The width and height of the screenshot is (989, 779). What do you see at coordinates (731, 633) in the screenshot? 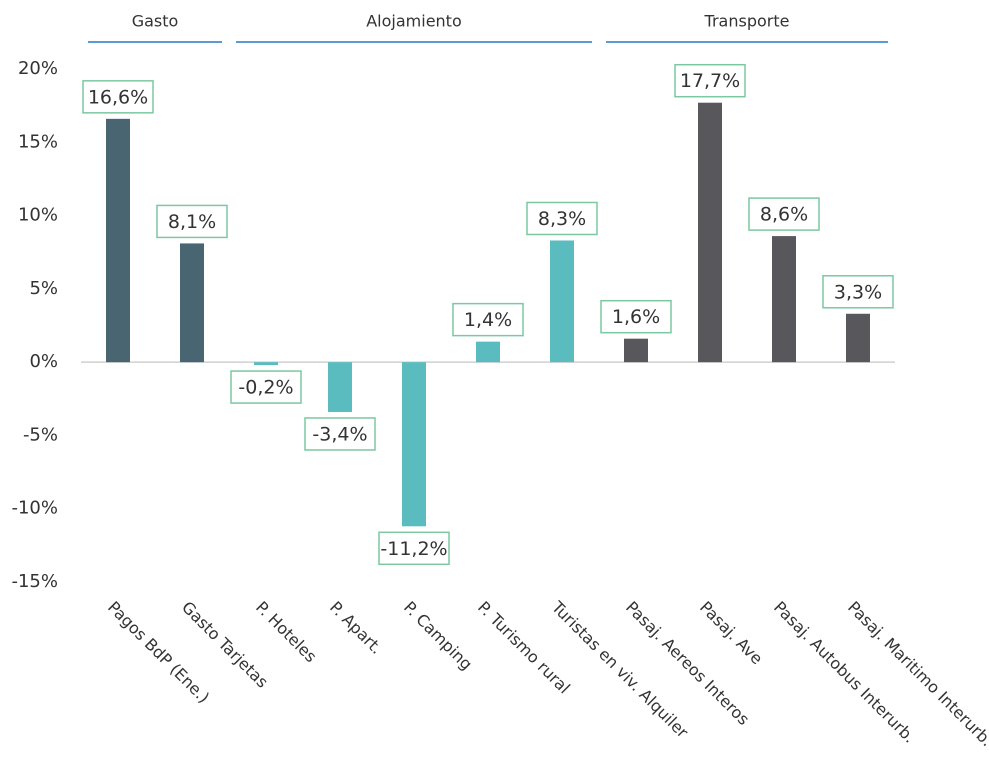
I see `x-tick-label: Pasaj. Ave` at bounding box center [731, 633].